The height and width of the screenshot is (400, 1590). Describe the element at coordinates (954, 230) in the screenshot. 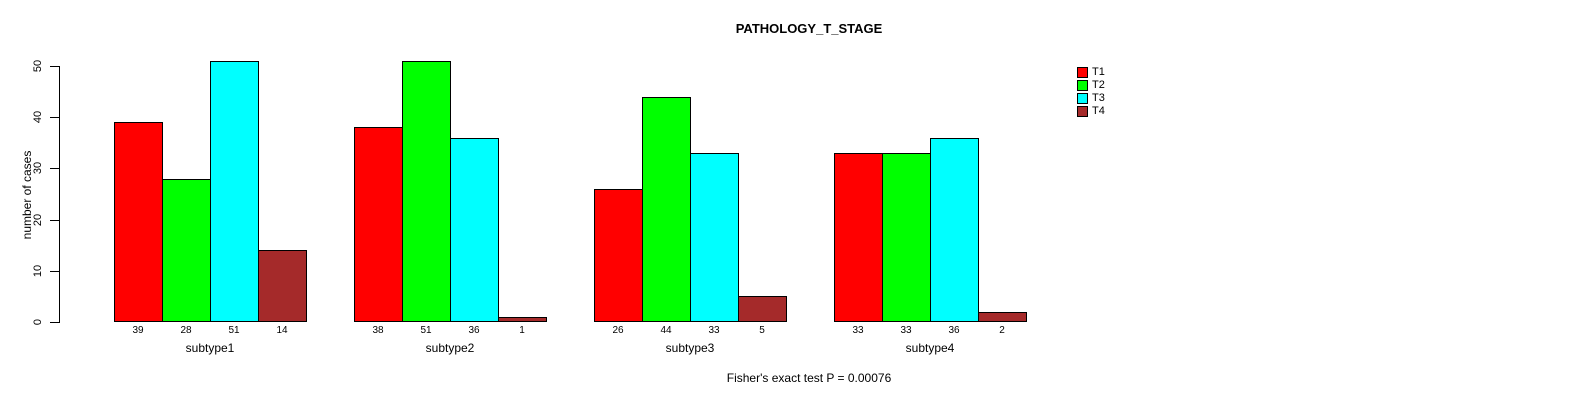

I see `bar-t3-subtype4` at that location.